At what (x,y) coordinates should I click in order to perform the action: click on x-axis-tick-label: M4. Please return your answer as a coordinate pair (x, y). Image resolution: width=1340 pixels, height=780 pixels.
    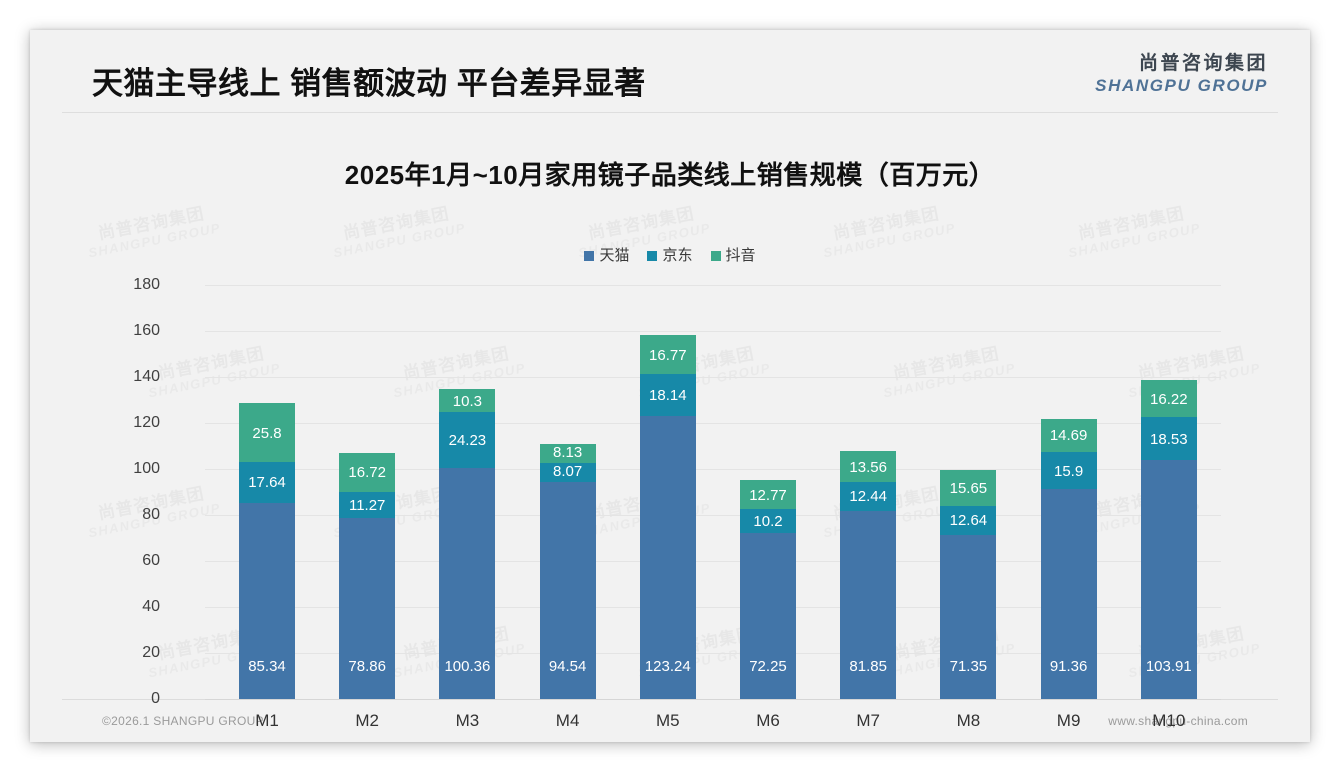
    Looking at the image, I should click on (567, 720).